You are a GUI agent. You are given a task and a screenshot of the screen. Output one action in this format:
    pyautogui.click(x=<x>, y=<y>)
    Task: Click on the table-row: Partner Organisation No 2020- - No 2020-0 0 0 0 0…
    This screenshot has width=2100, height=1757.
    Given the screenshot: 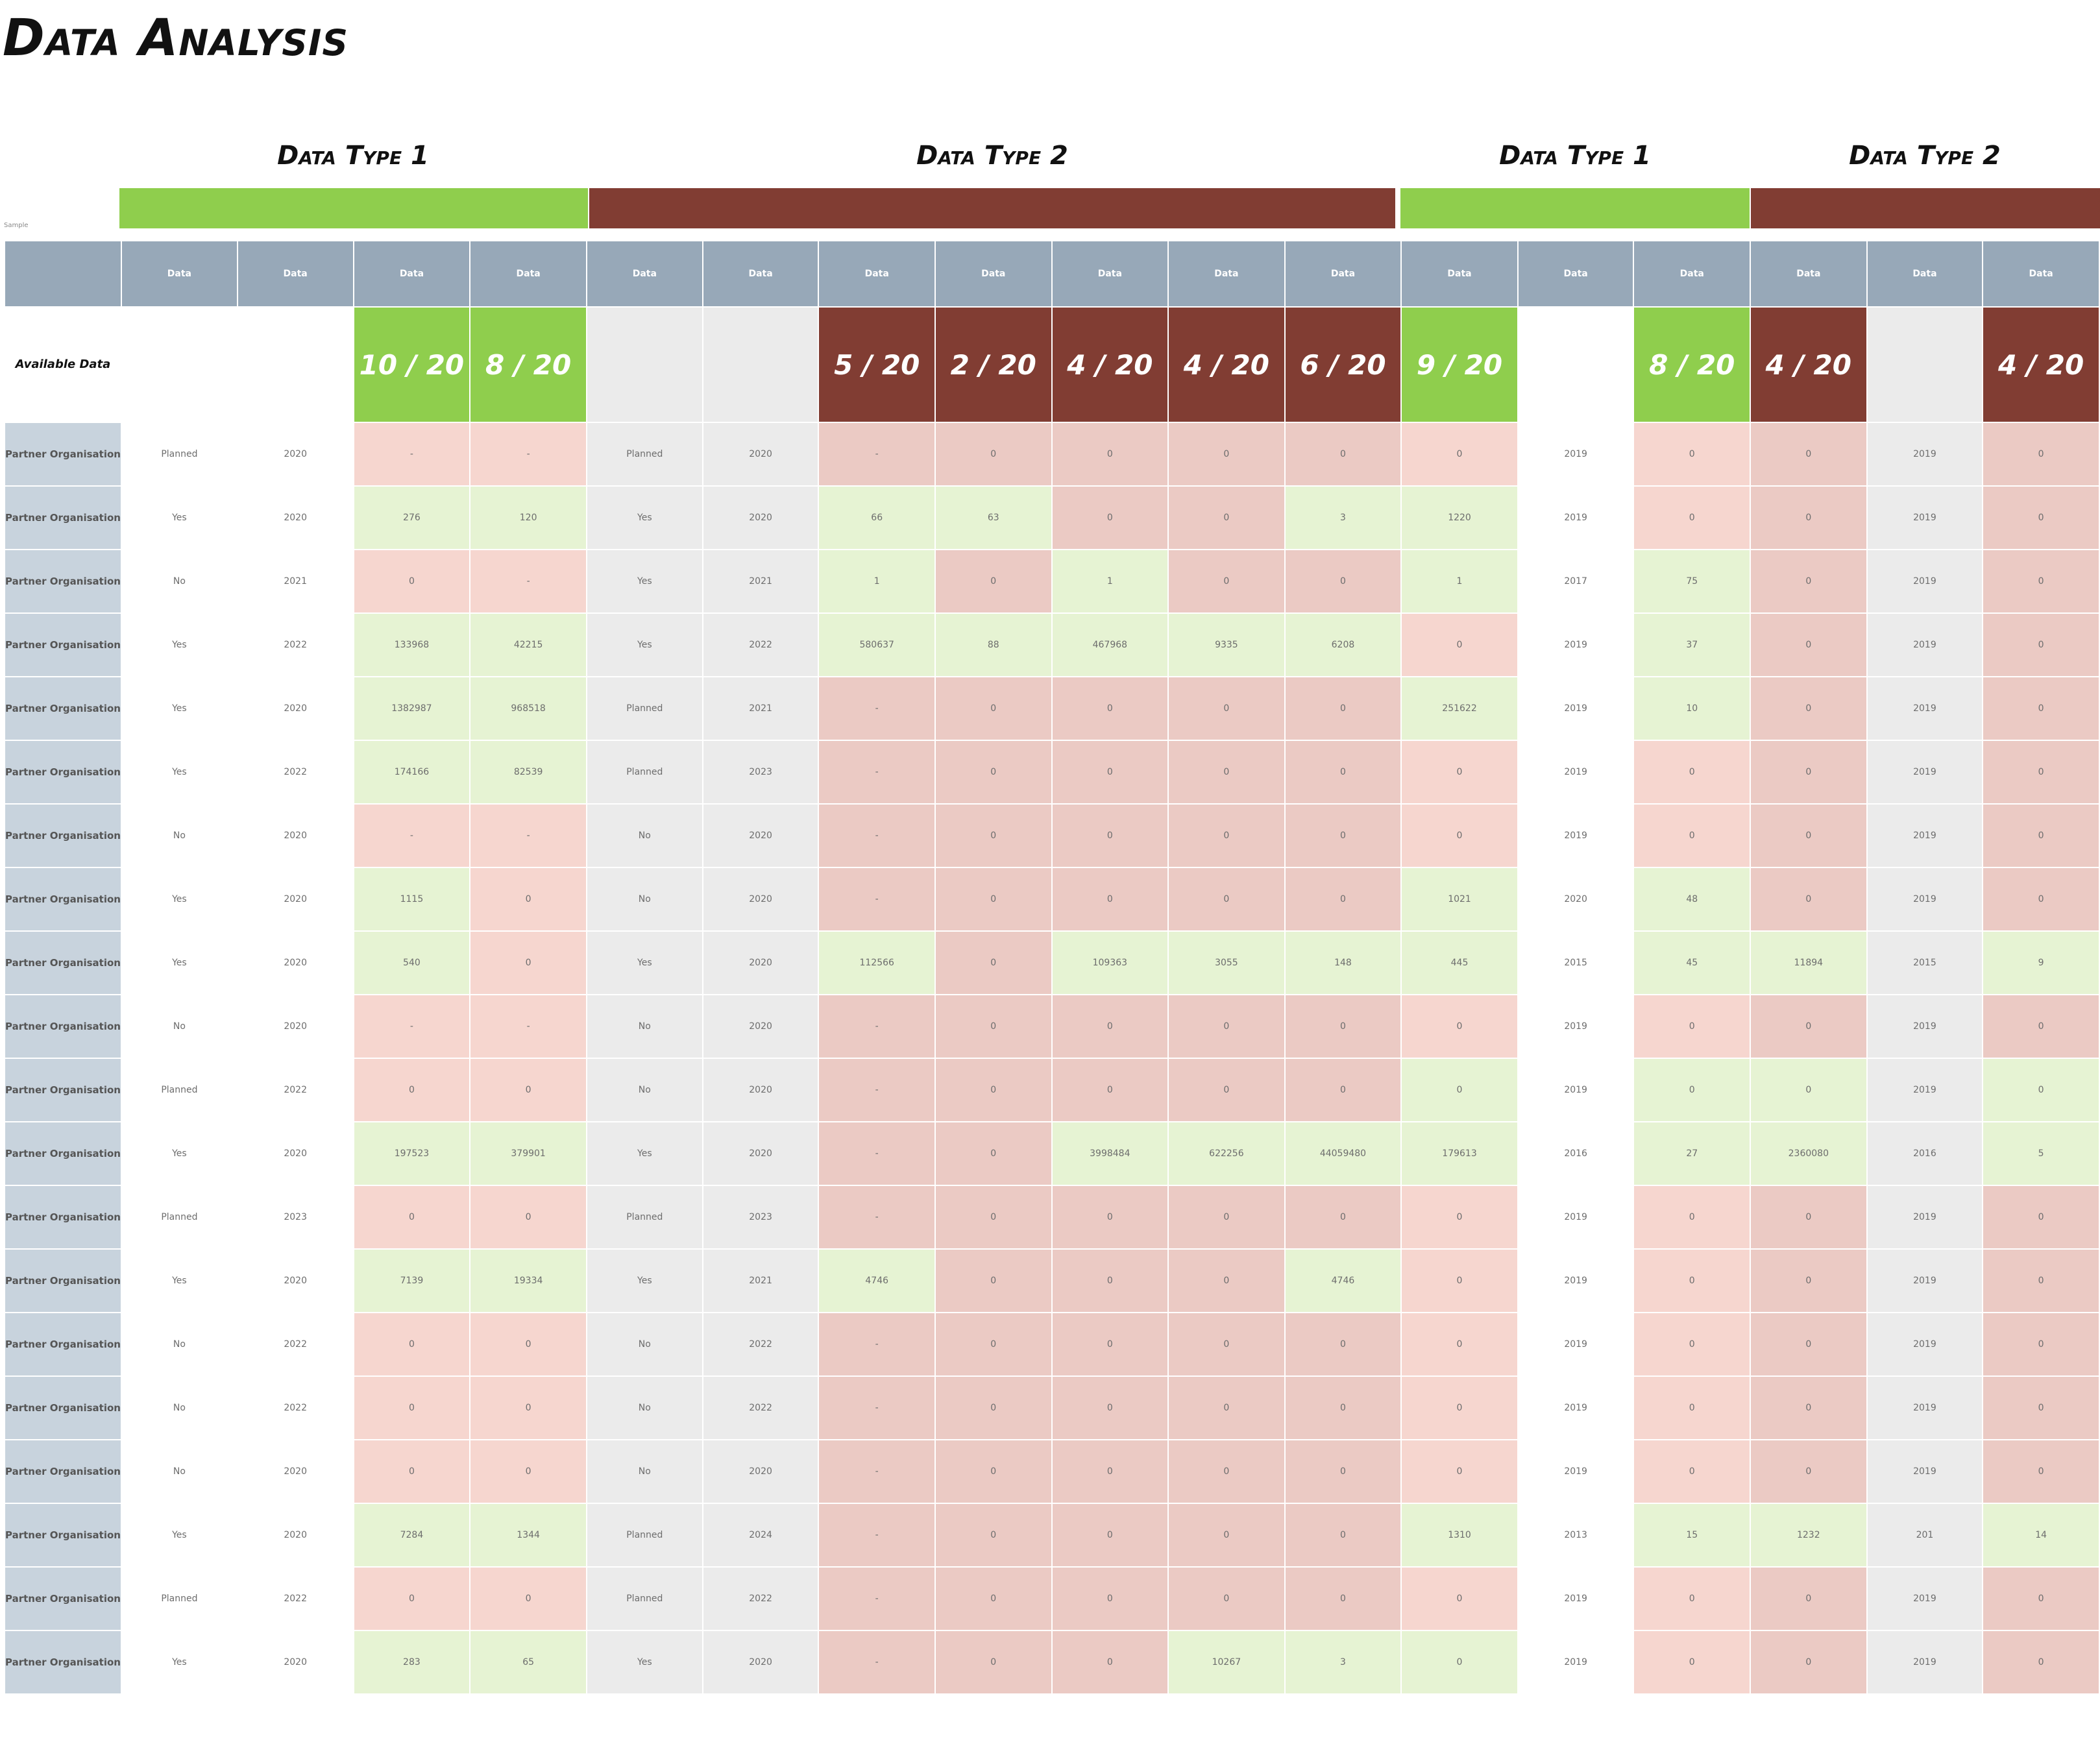 What is the action you would take?
    pyautogui.click(x=1052, y=836)
    